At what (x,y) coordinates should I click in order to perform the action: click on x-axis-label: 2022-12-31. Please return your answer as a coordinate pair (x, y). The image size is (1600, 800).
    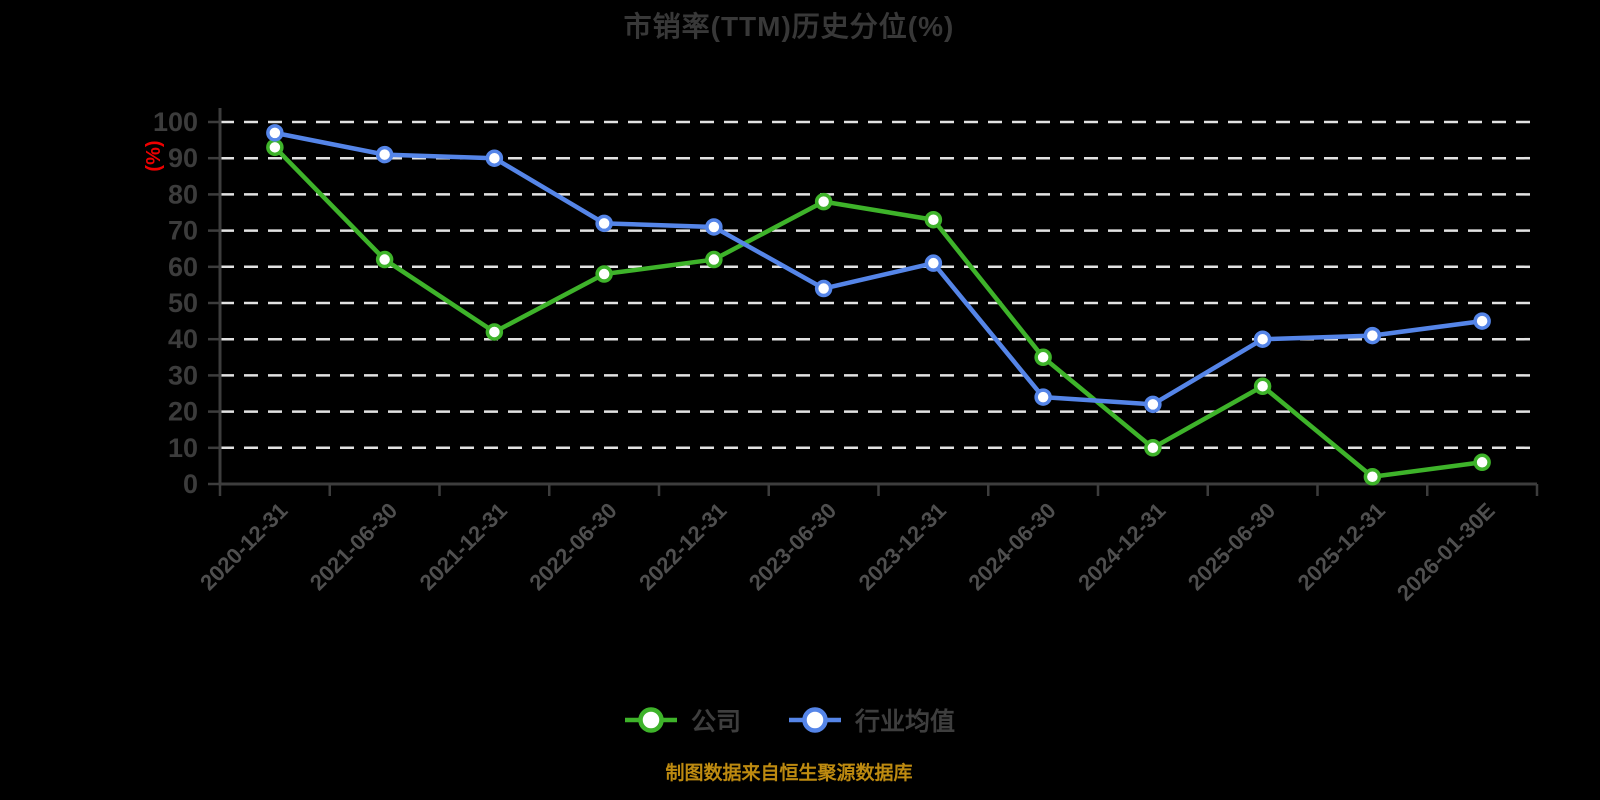
    Looking at the image, I should click on (682, 546).